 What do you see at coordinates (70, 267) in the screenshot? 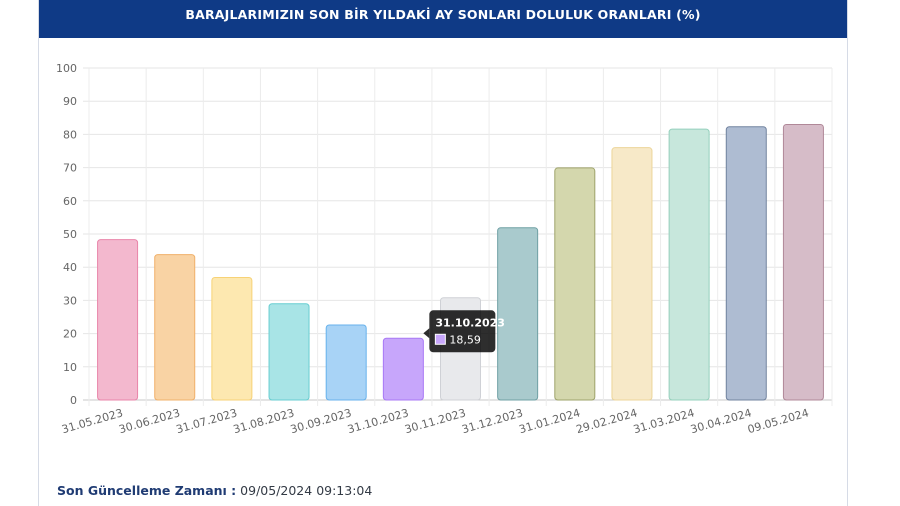
I see `y-tick-label: 40` at bounding box center [70, 267].